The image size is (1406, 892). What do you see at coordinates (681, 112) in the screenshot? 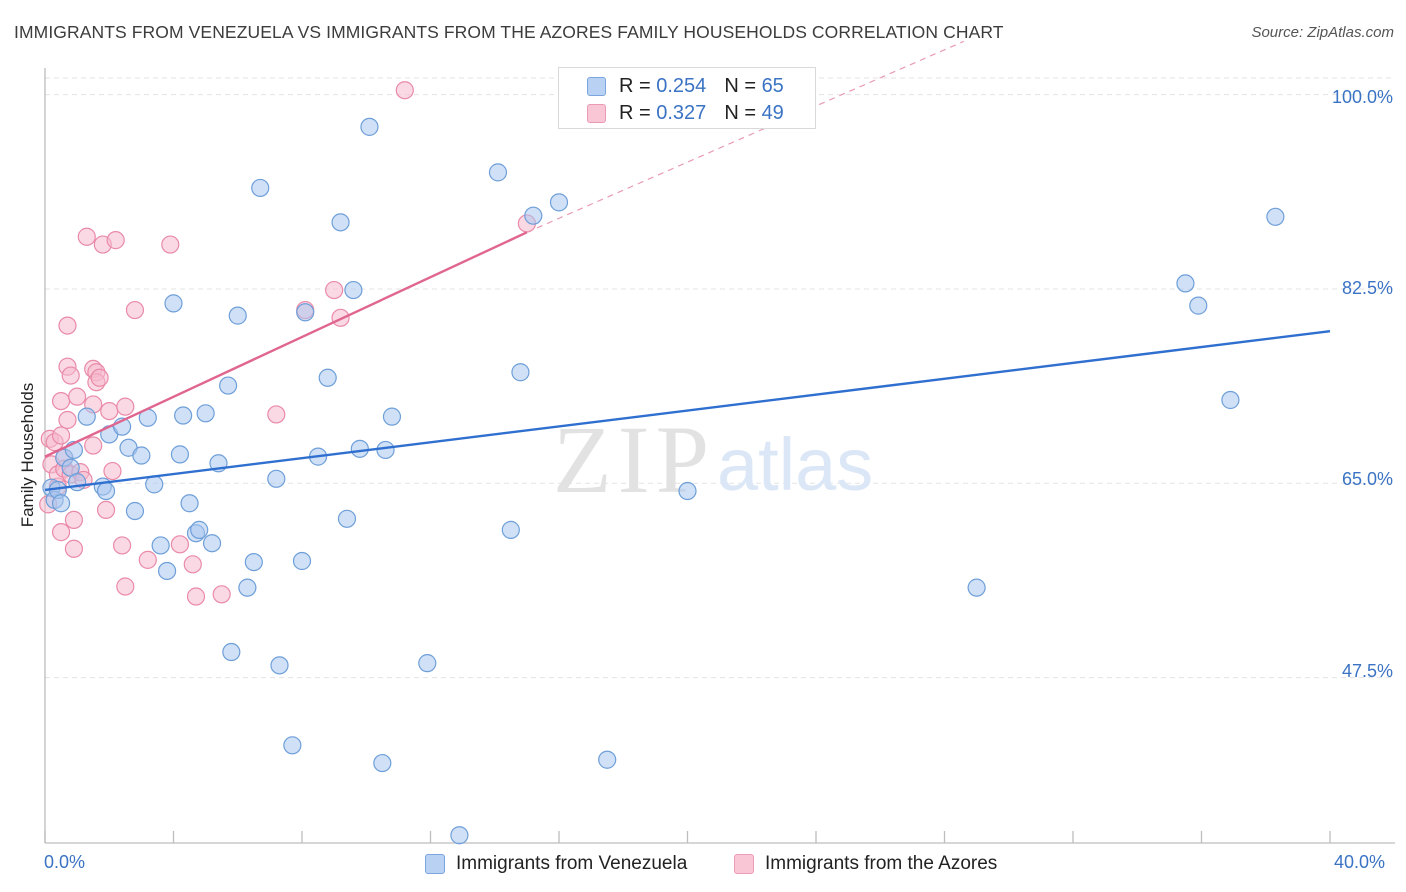
I see `legend-r-value: 0.327` at bounding box center [681, 112].